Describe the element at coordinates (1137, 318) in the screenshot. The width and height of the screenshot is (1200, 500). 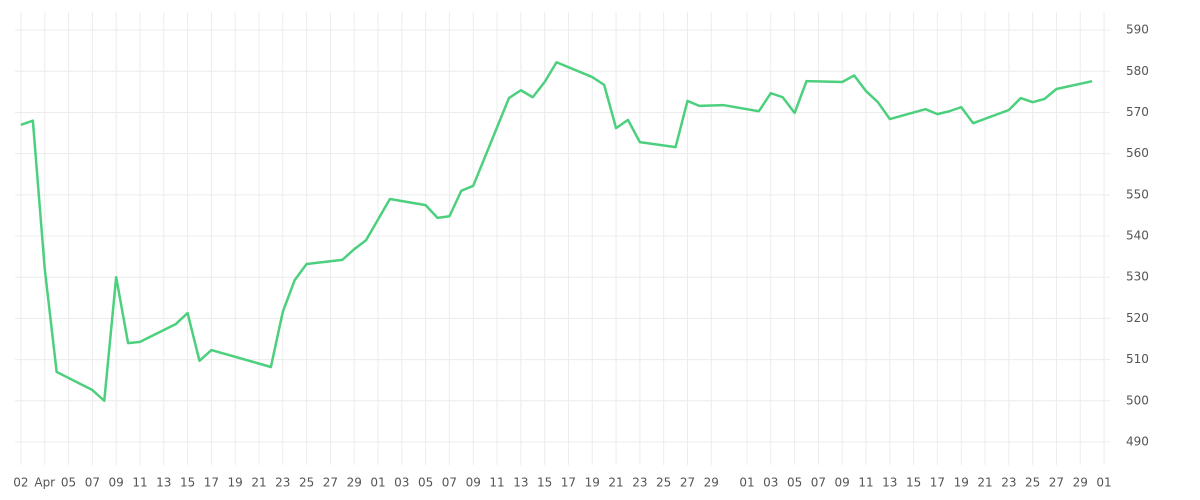
I see `y-tick-label: 520` at that location.